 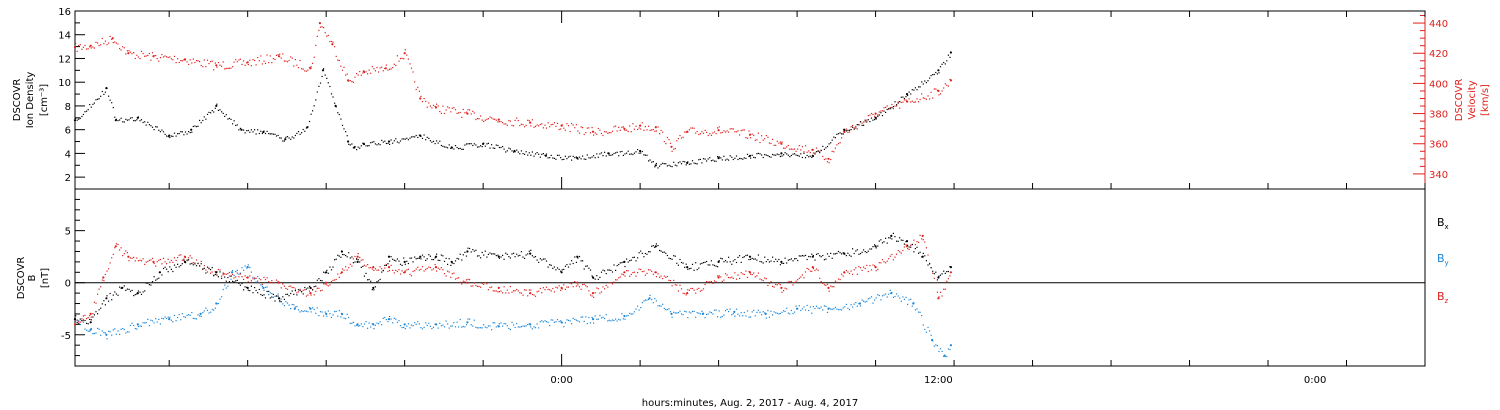 What do you see at coordinates (310, 308) in the screenshot?
I see `by-point` at bounding box center [310, 308].